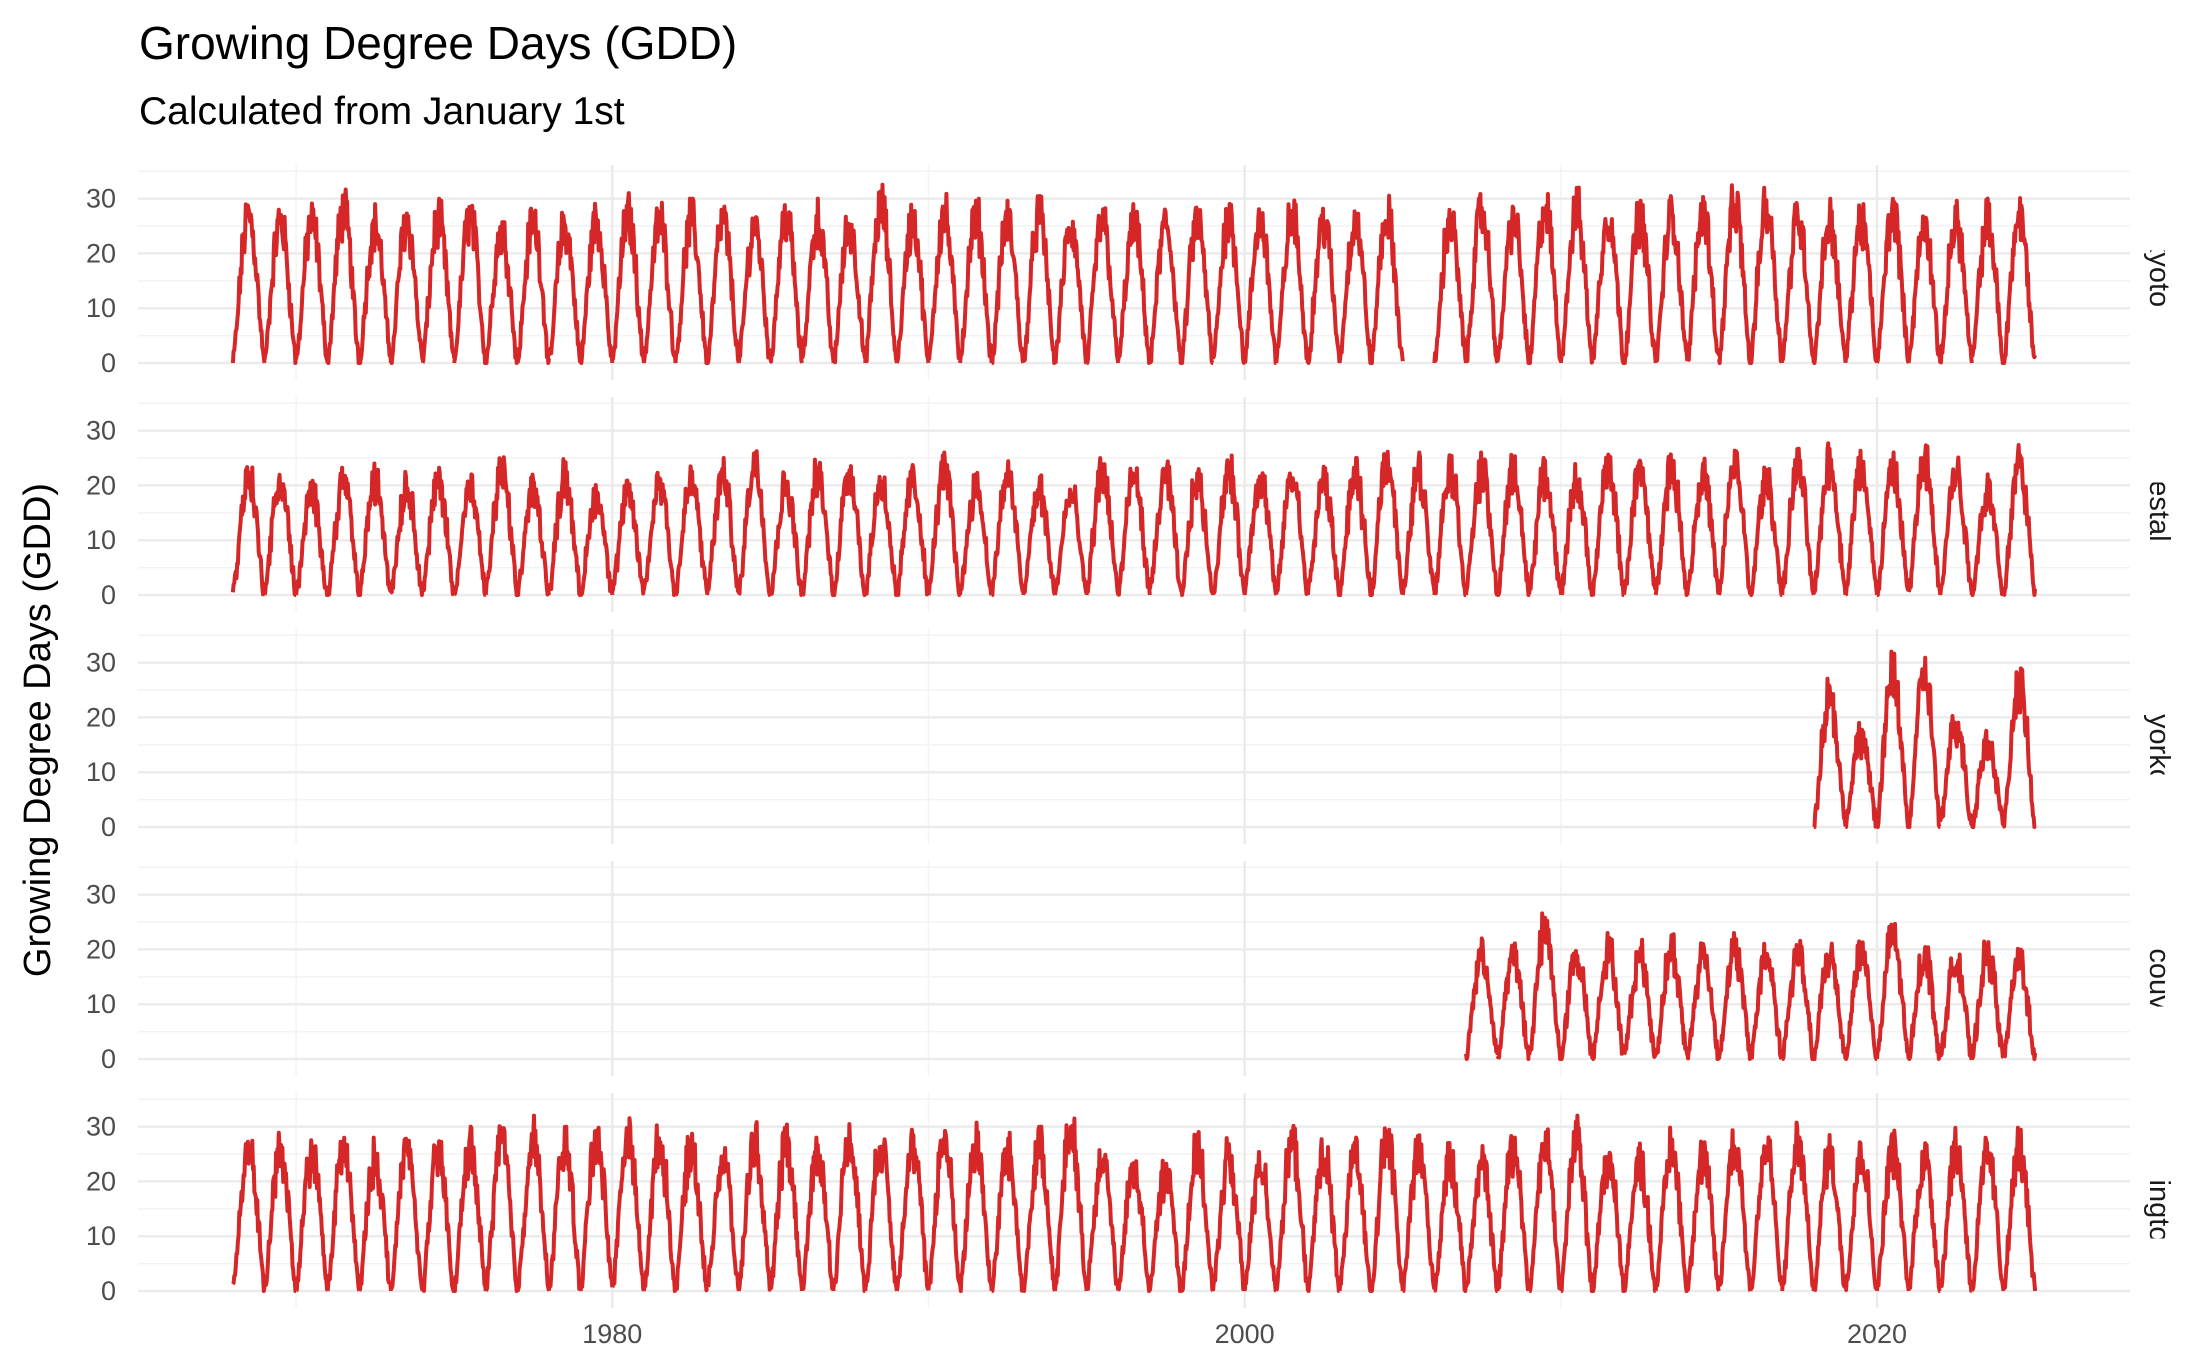 The width and height of the screenshot is (2193, 1356). Describe the element at coordinates (438, 43) in the screenshot. I see `chart-title: Growing Degree Days (GDD)` at that location.